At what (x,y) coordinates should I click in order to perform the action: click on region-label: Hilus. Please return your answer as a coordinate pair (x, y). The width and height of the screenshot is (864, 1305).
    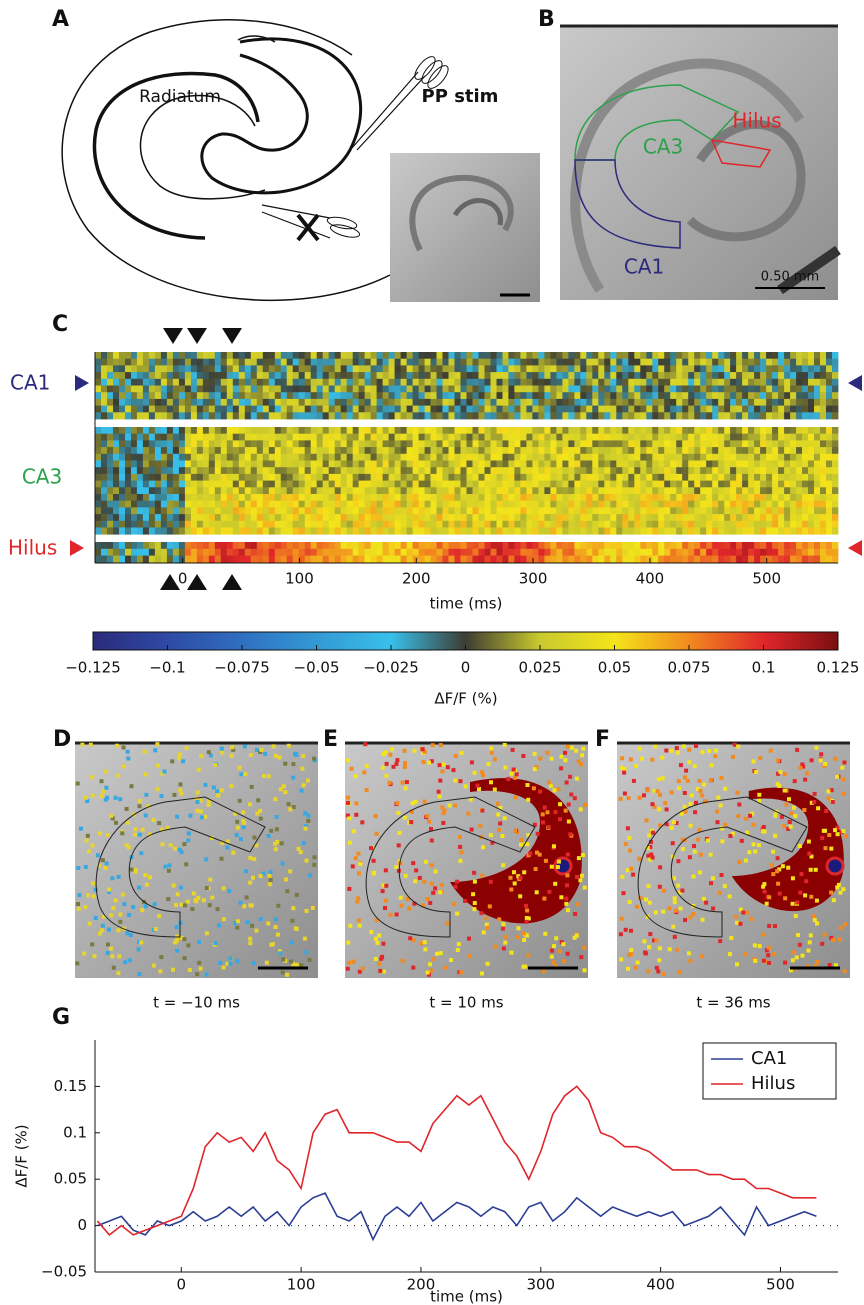
    Looking at the image, I should click on (756, 121).